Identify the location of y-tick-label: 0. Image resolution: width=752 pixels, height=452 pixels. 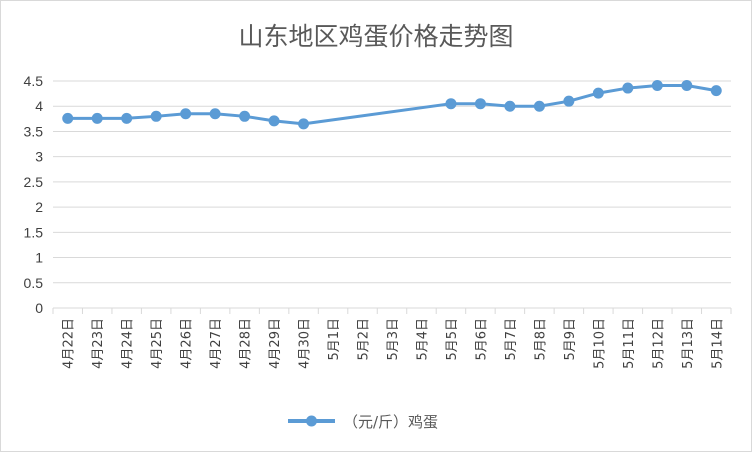
(39, 308).